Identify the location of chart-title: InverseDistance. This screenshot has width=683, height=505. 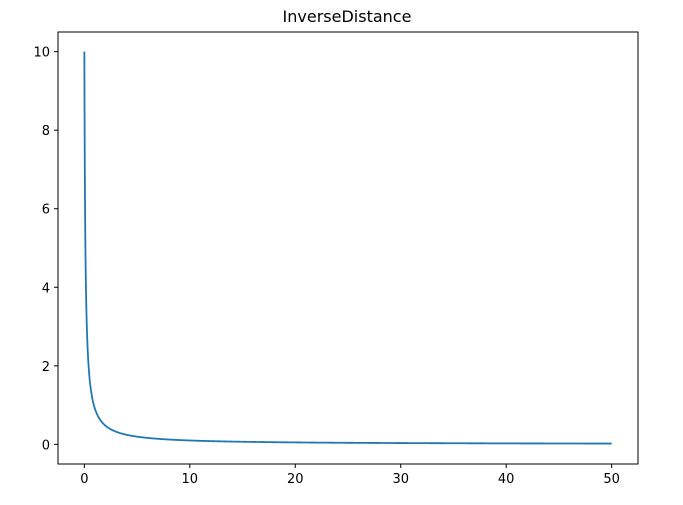
(347, 16).